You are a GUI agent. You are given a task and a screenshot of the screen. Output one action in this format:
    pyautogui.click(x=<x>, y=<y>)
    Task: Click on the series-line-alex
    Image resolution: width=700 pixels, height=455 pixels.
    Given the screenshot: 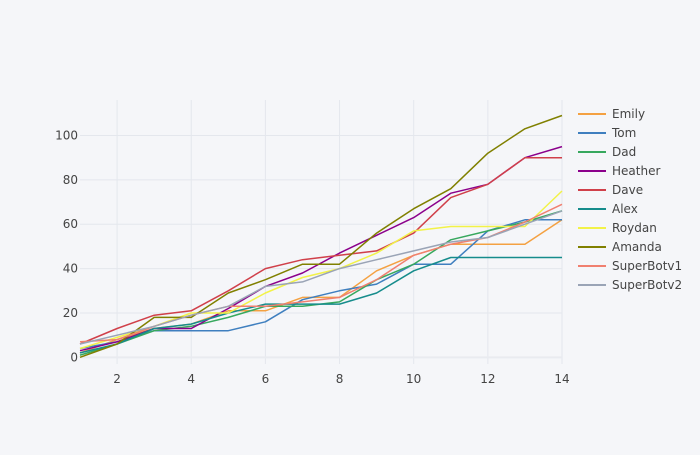 What is the action you would take?
    pyautogui.click(x=320, y=305)
    